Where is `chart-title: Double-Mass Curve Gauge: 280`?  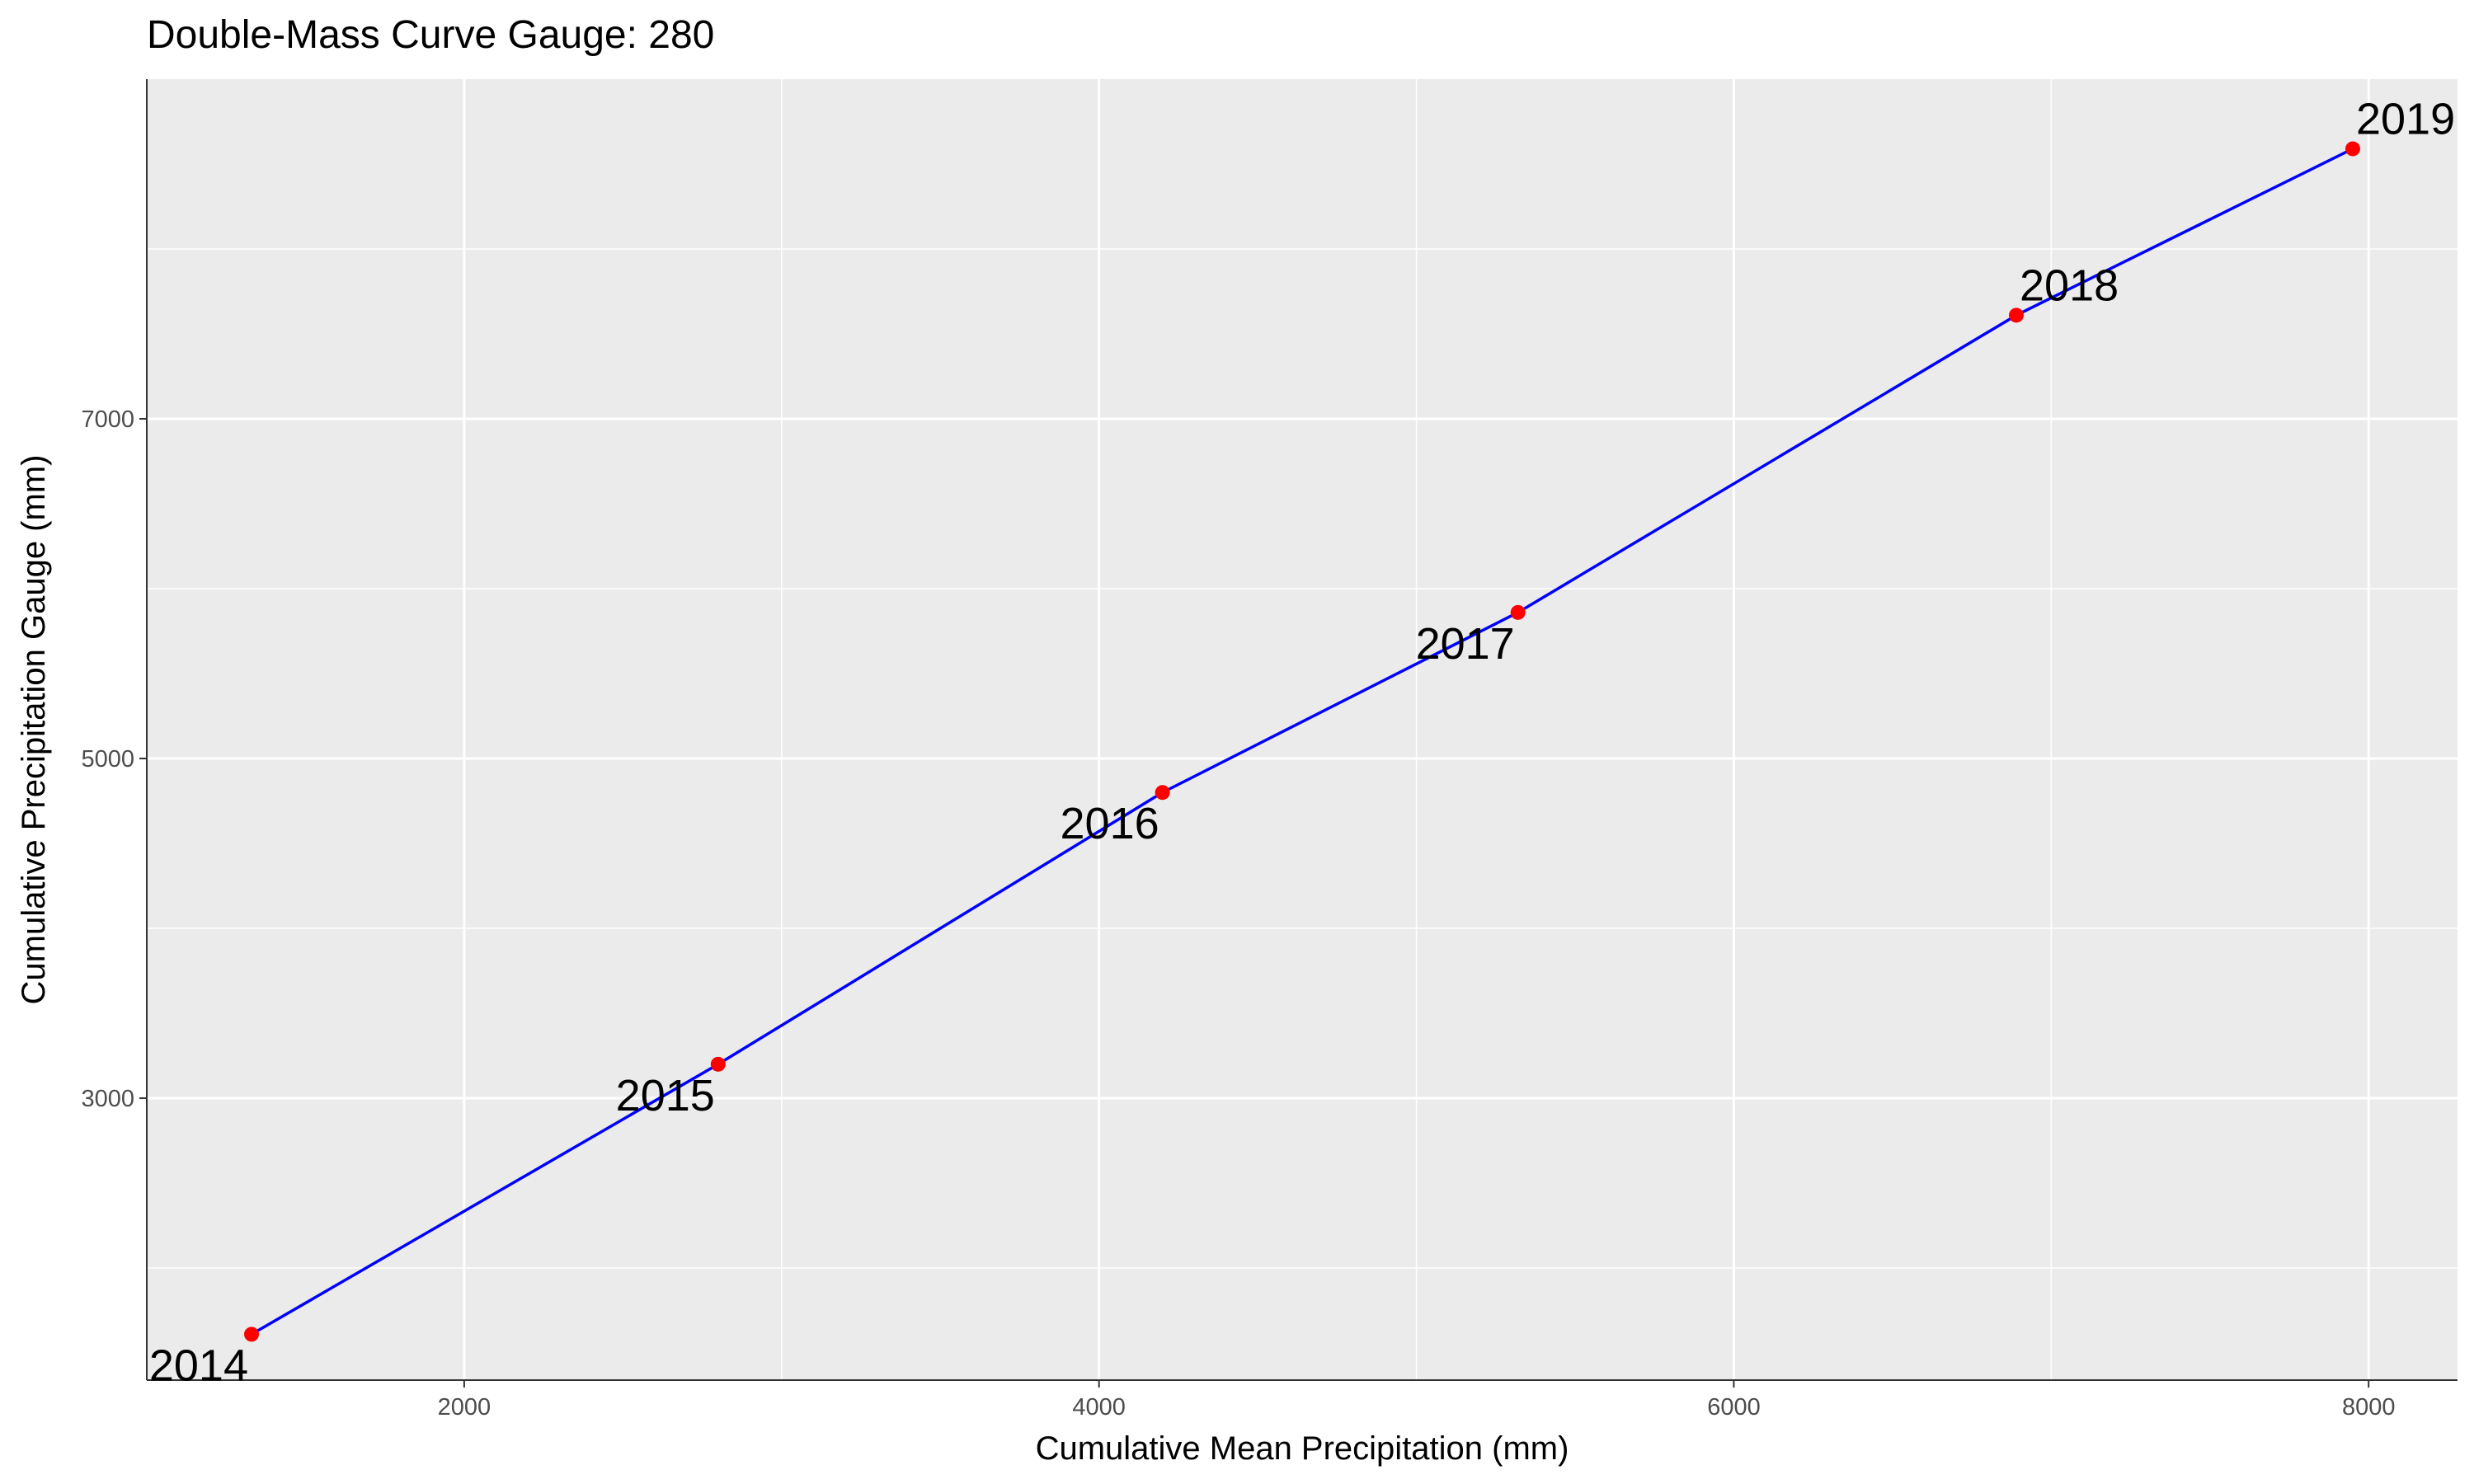 chart-title: Double-Mass Curve Gauge: 280 is located at coordinates (430, 35).